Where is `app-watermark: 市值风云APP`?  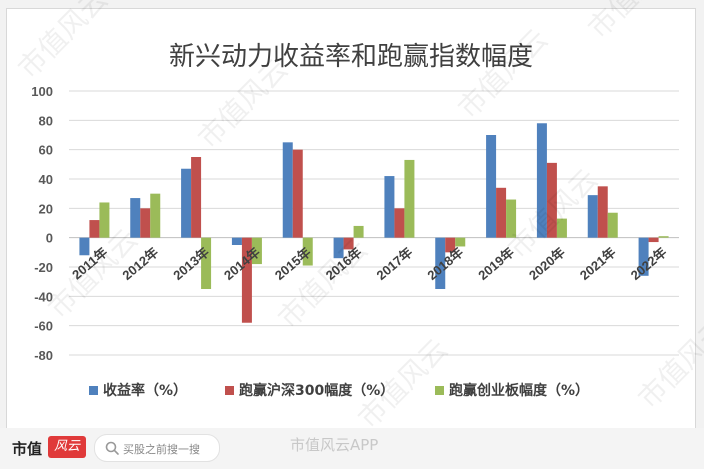 app-watermark: 市值风云APP is located at coordinates (334, 445).